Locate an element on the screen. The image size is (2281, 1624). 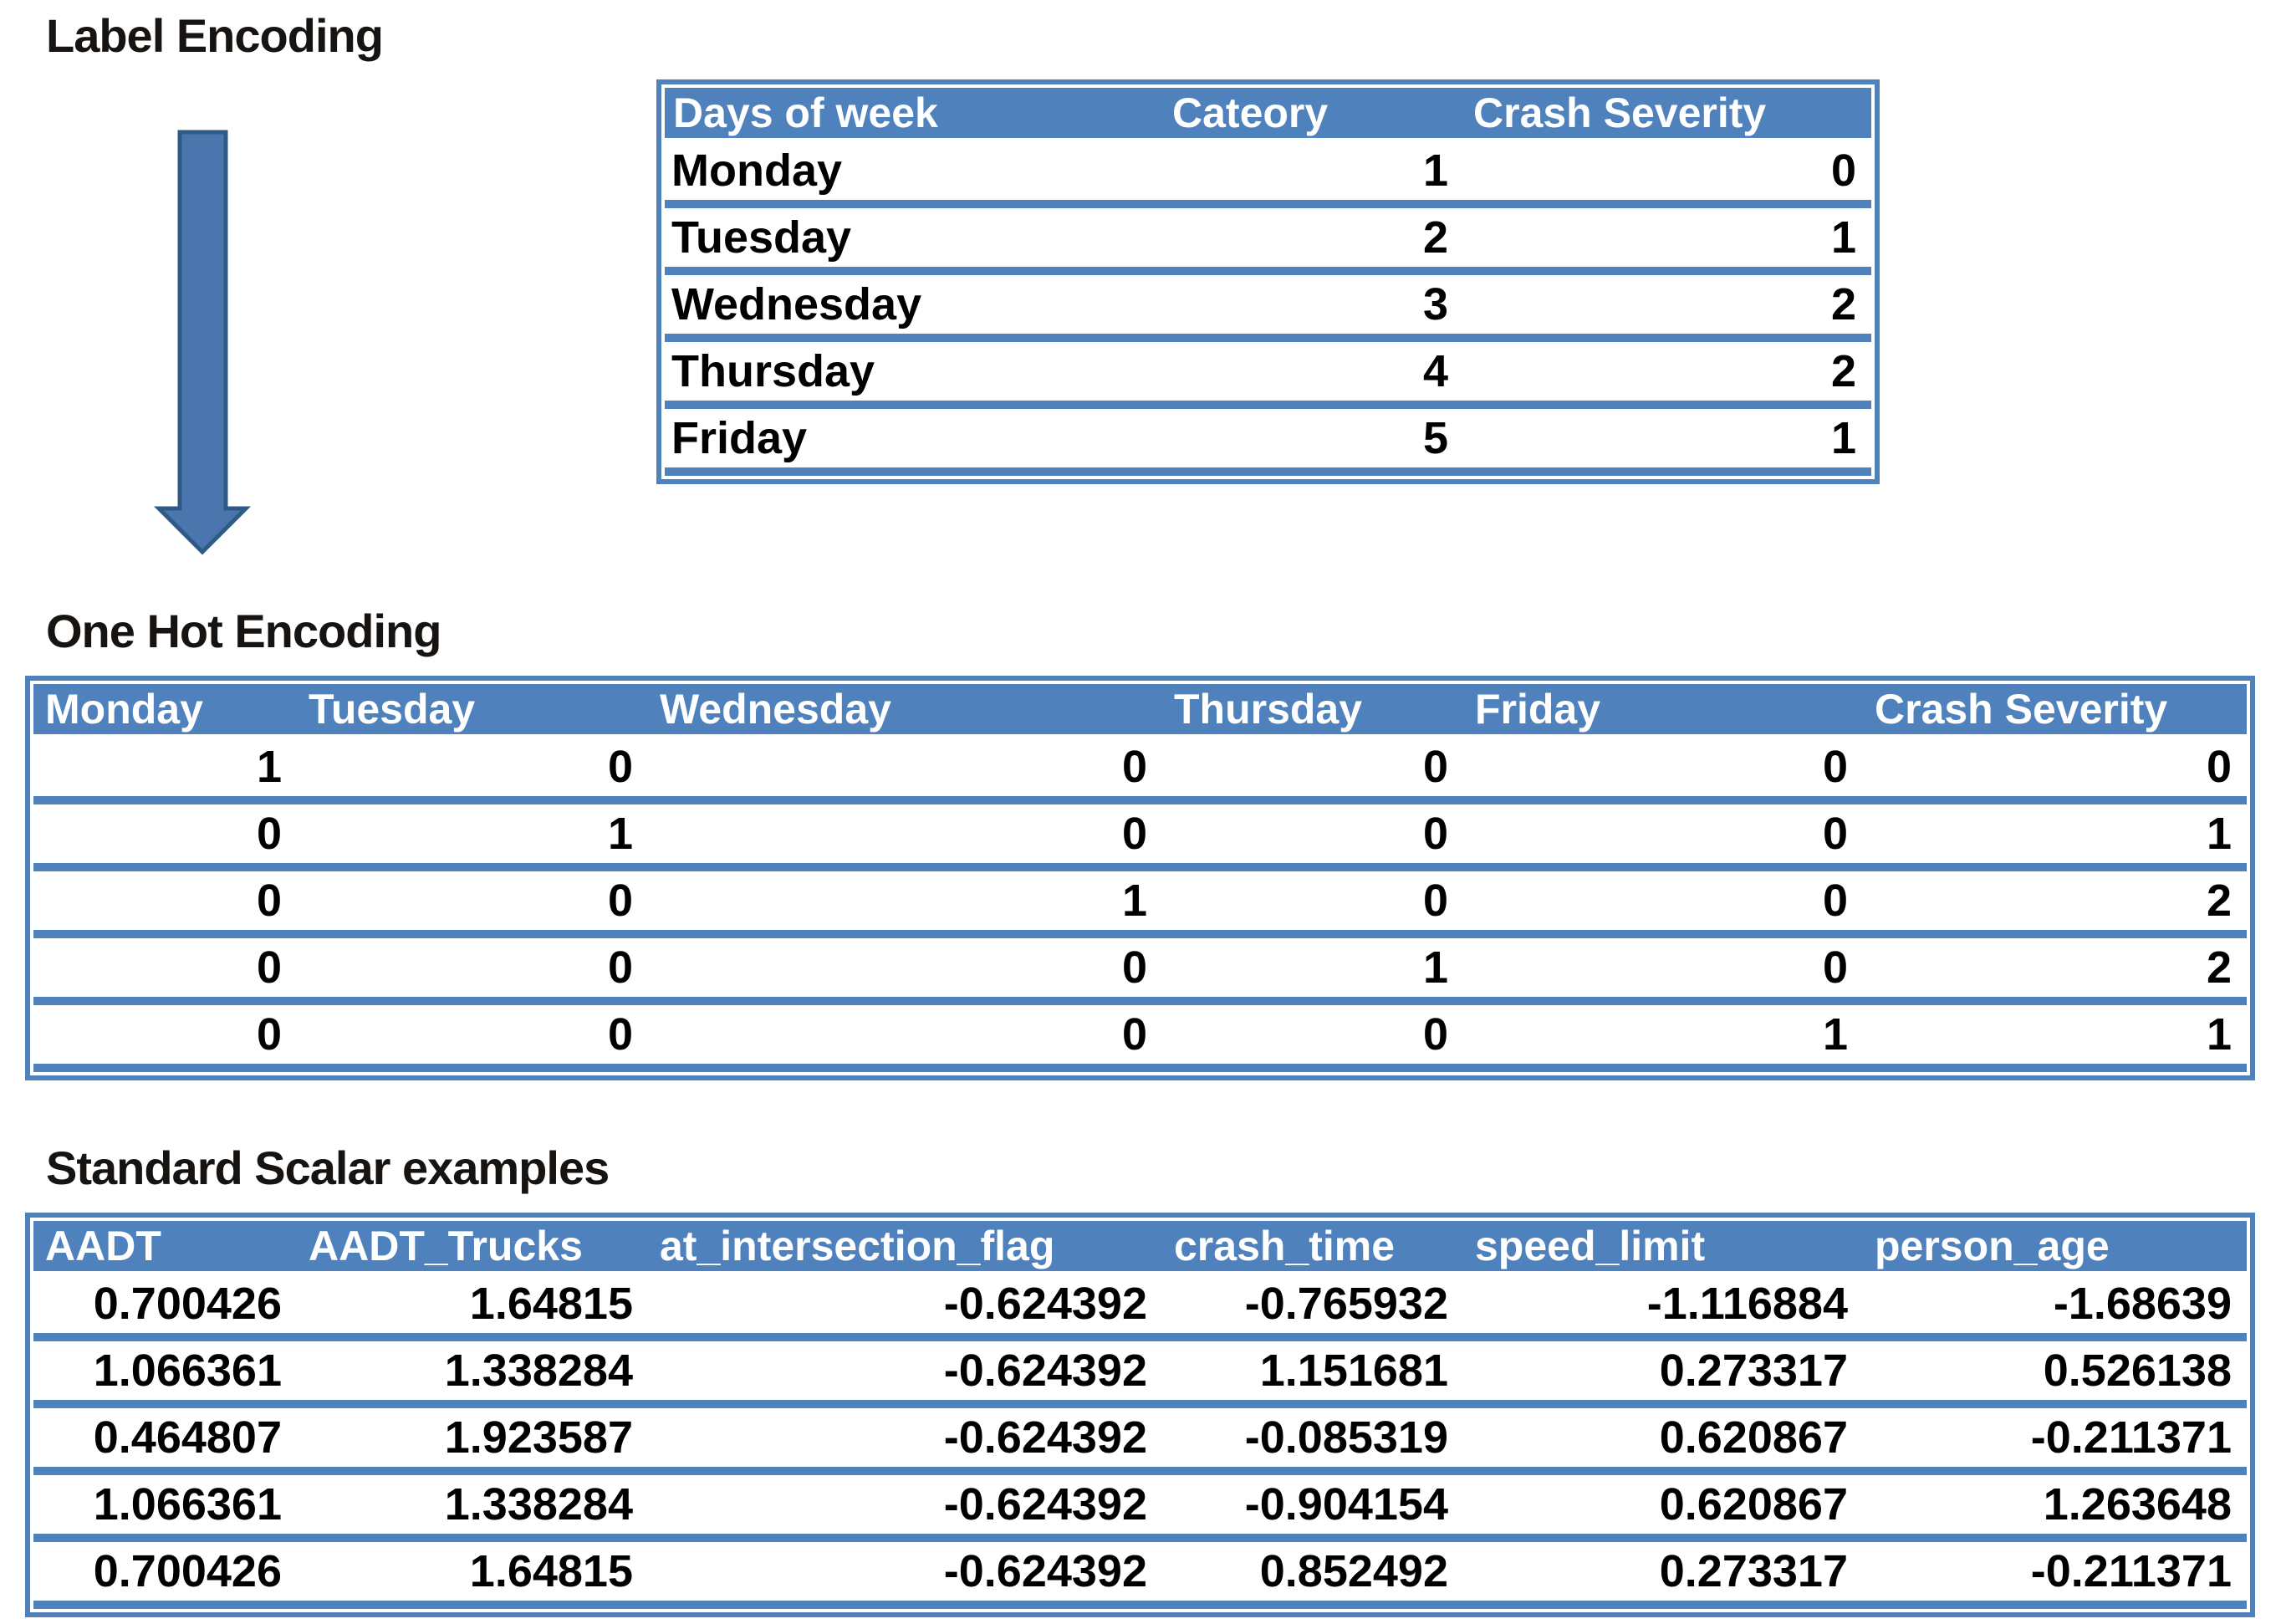
table-row: Friday 5 1 is located at coordinates (1268, 442).